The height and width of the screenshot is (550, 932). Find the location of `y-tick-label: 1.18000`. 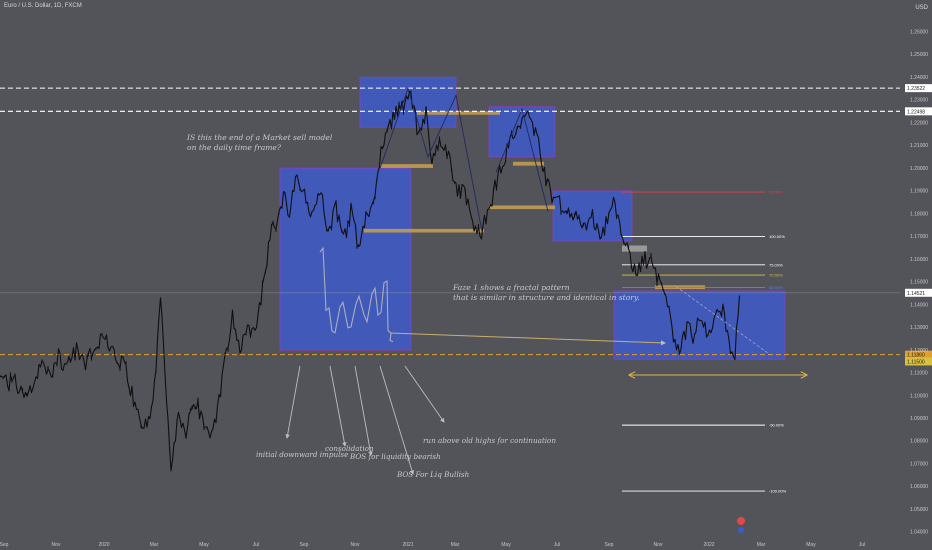

y-tick-label: 1.18000 is located at coordinates (919, 214).